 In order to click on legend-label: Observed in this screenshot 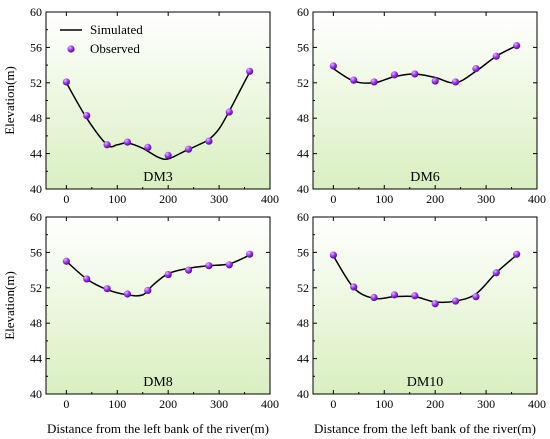, I will do `click(115, 48)`.